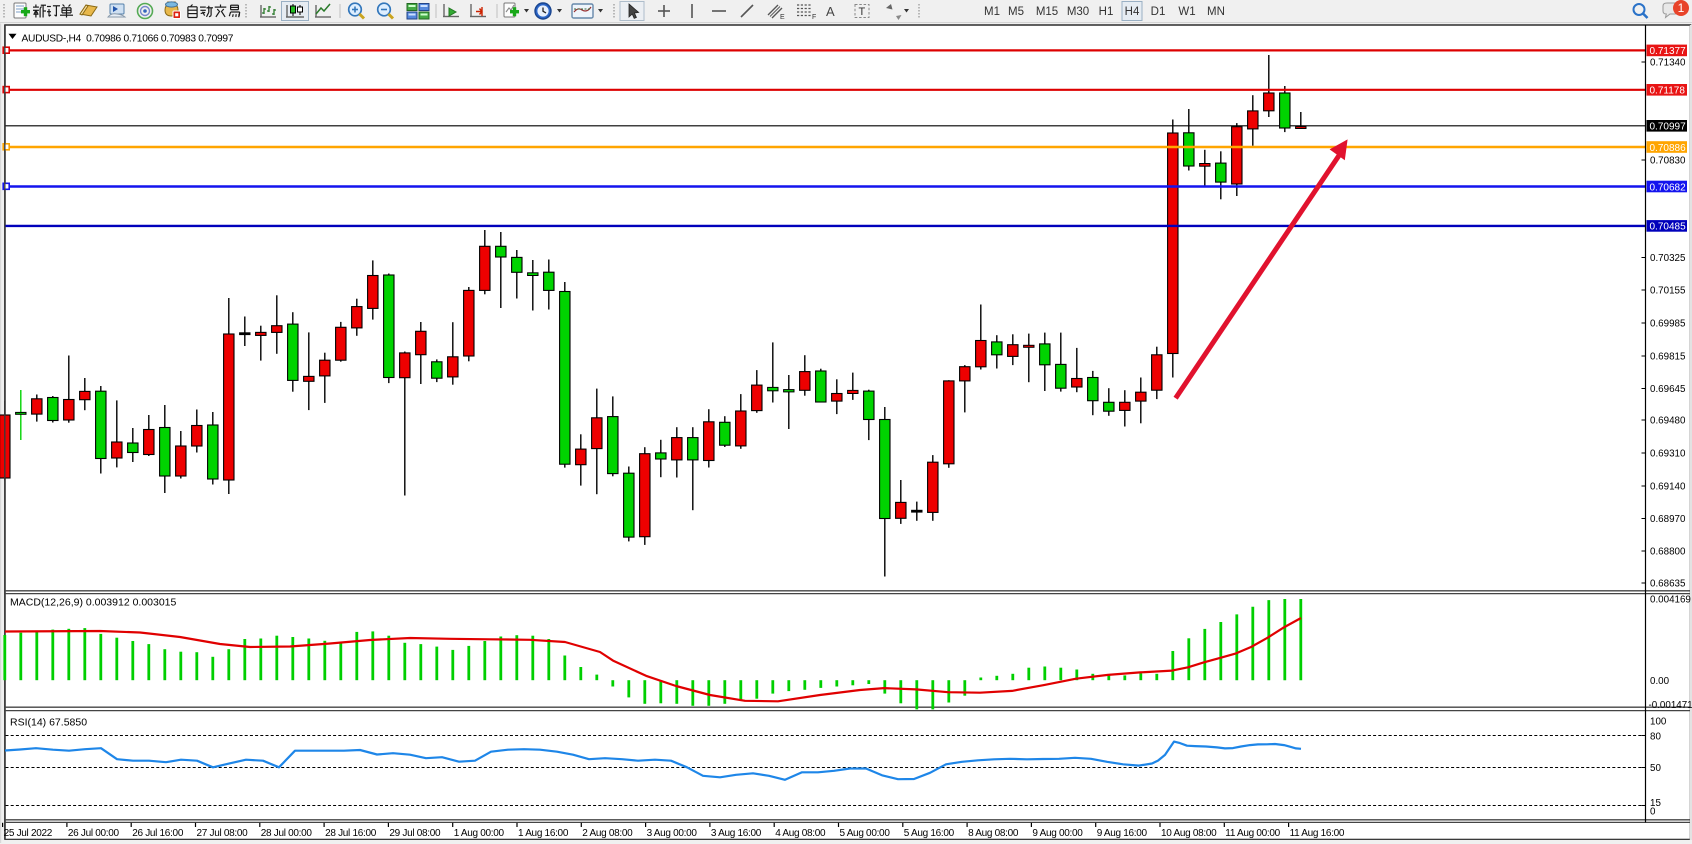 Image resolution: width=1692 pixels, height=844 pixels. I want to click on svg-text: 0.70886, so click(1668, 148).